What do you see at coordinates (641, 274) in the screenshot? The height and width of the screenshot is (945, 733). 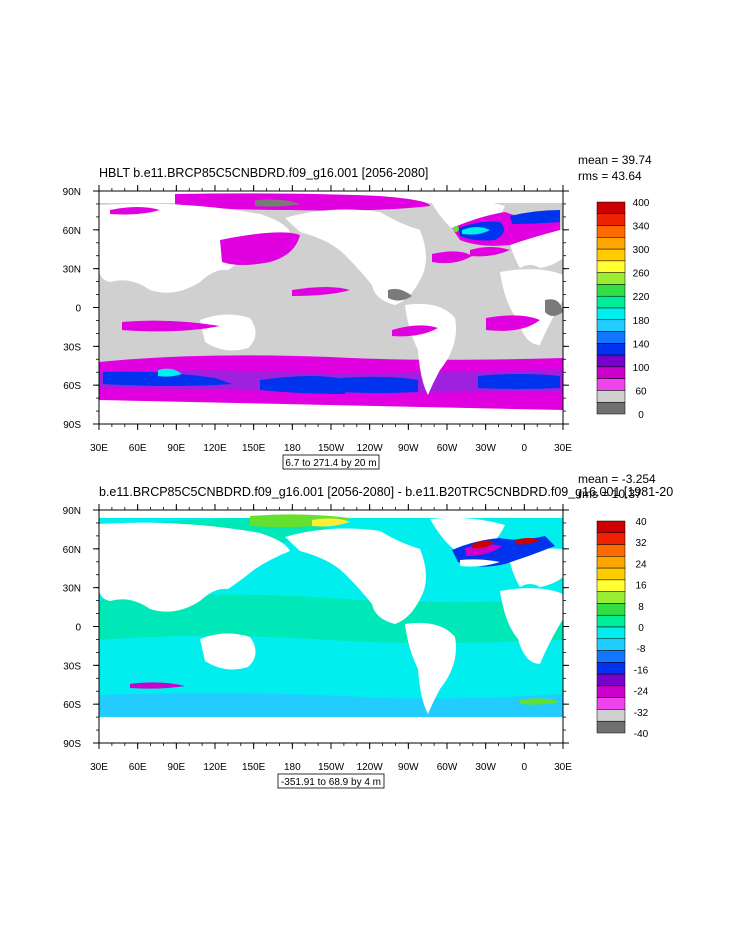 I see `colorbar-label: 260` at bounding box center [641, 274].